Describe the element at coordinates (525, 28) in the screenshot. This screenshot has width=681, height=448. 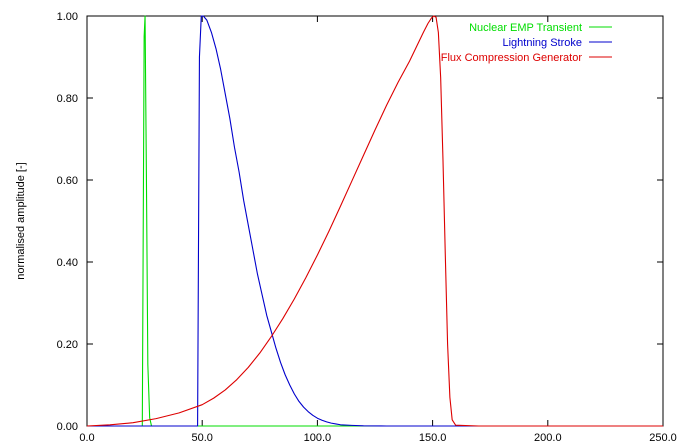
I see `legend-label: Nuclear EMP Transient` at that location.